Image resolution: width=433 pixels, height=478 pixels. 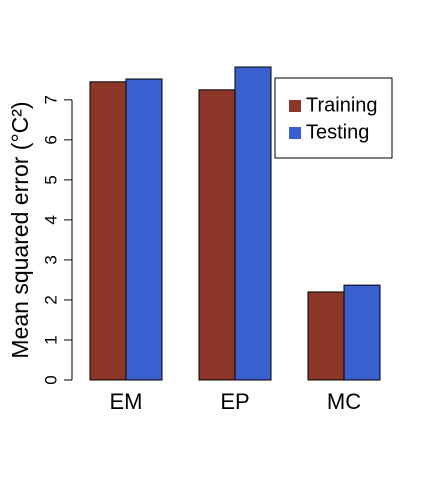 What do you see at coordinates (333, 118) in the screenshot?
I see `legend-box` at bounding box center [333, 118].